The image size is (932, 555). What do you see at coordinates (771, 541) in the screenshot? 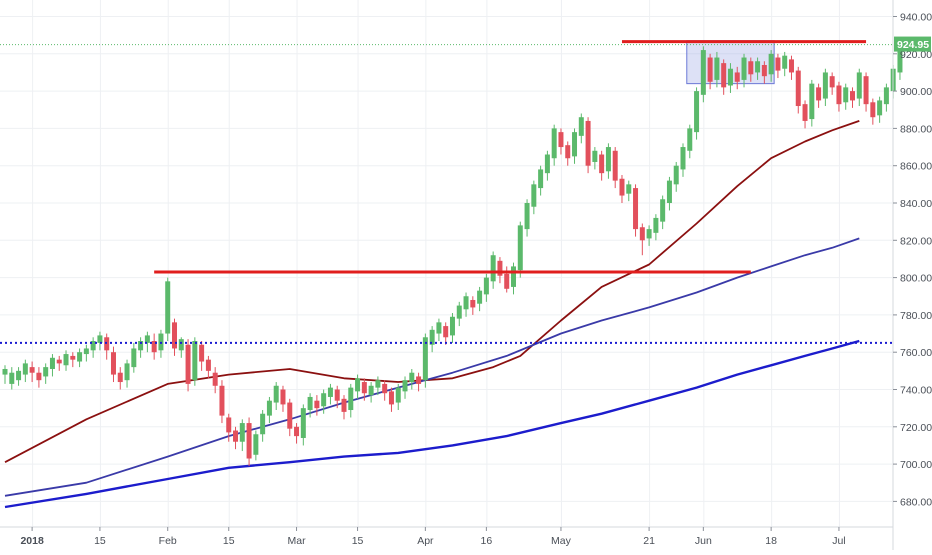
I see `time-tick-label: 18` at bounding box center [771, 541].